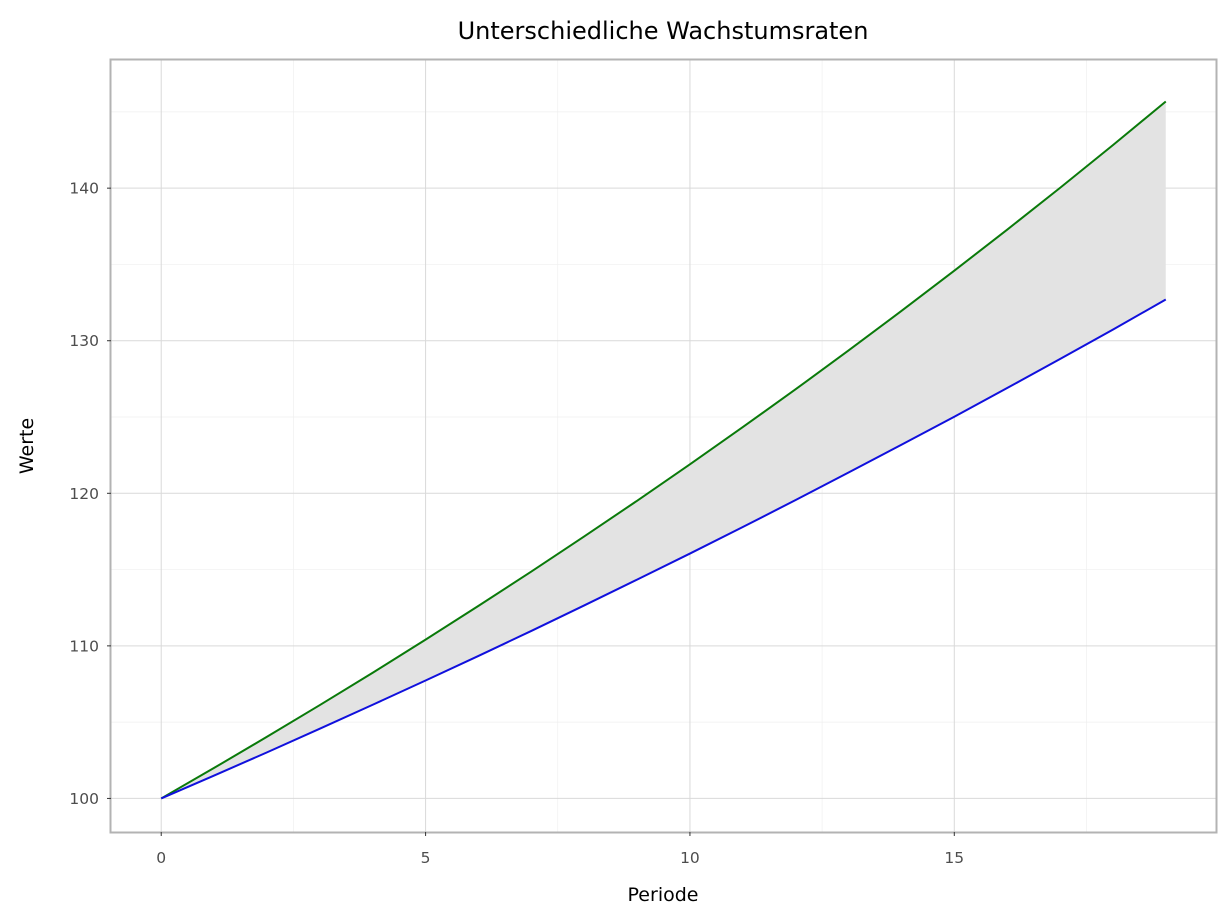 This screenshot has width=1228, height=921. Describe the element at coordinates (84, 646) in the screenshot. I see `y-tick-label: 110` at that location.